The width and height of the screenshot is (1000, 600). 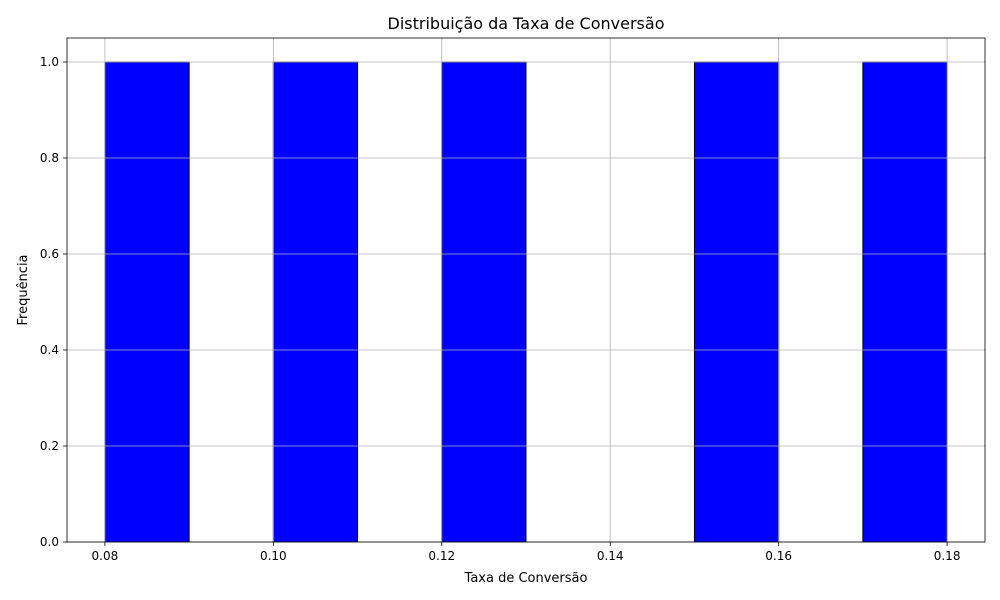 What do you see at coordinates (947, 556) in the screenshot?
I see `x-tick-label-5: 0.18` at bounding box center [947, 556].